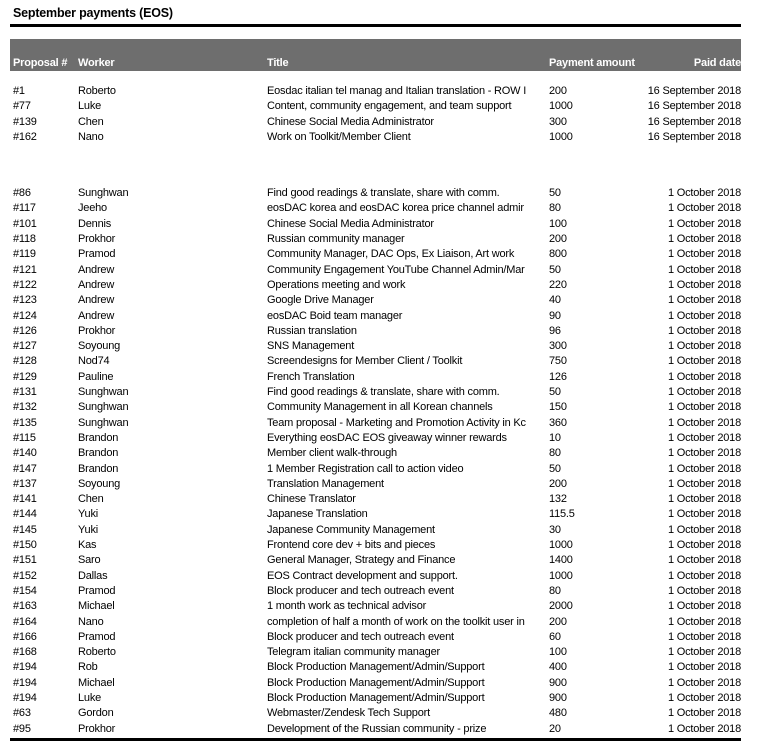 This screenshot has height=745, width=766. Describe the element at coordinates (88, 514) in the screenshot. I see `cell-worker: Yuki` at that location.